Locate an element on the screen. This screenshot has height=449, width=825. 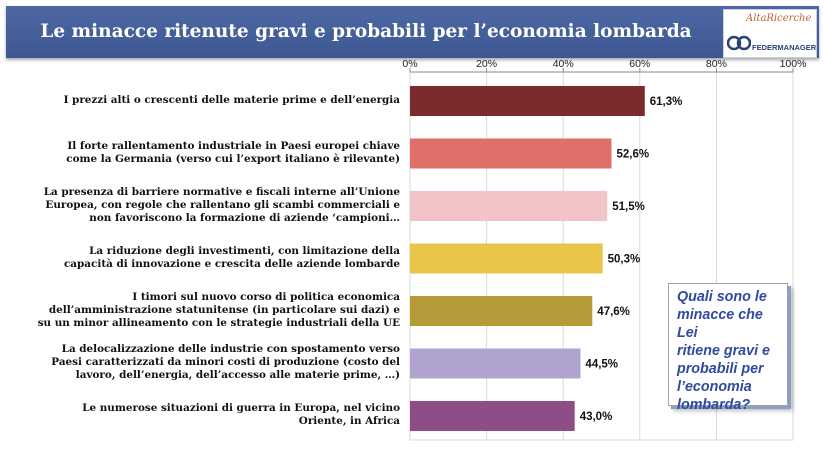
logo: AltaRicerche FEDERMANAGER is located at coordinates (770, 33).